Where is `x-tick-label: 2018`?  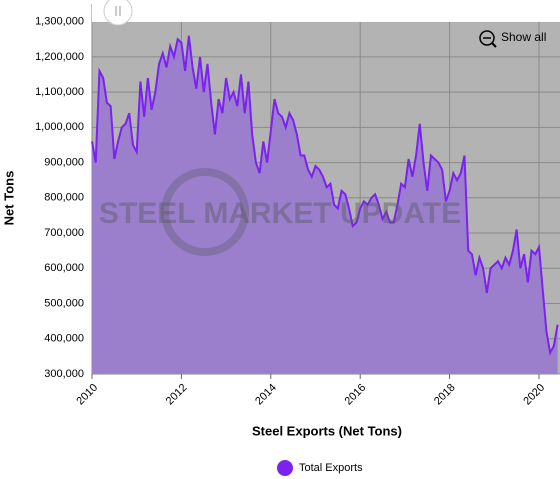 x-tick-label: 2018 is located at coordinates (445, 395).